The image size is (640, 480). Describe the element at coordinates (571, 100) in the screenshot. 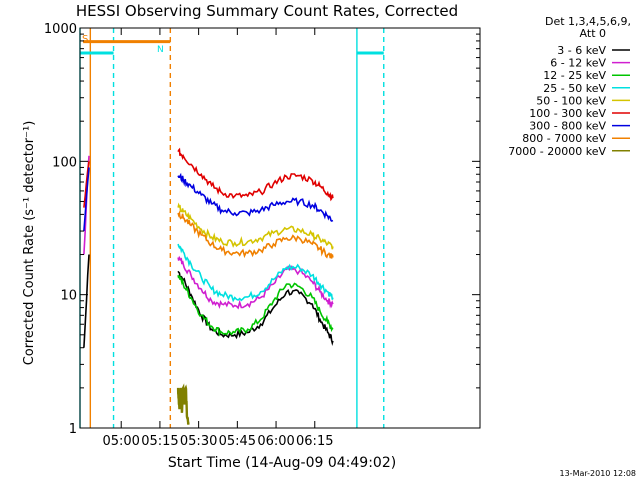

I see `legend-label-4: 50 - 100 keV` at that location.